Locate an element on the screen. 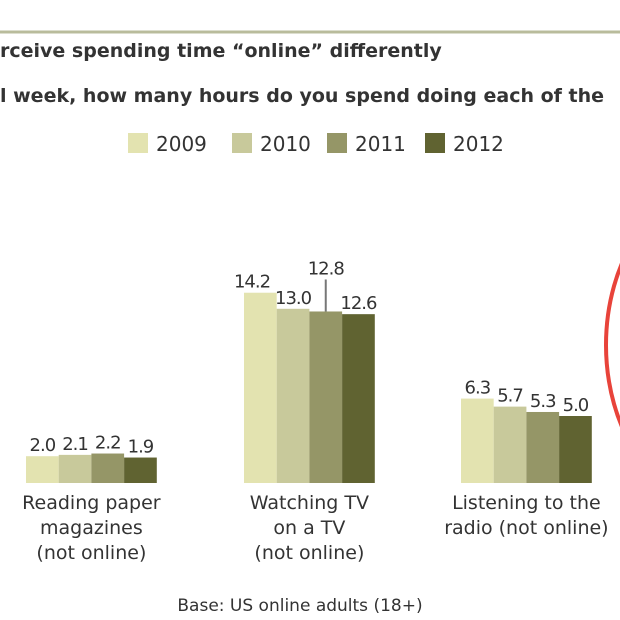 The width and height of the screenshot is (620, 620). legend-label-2010: 2010 is located at coordinates (285, 144).